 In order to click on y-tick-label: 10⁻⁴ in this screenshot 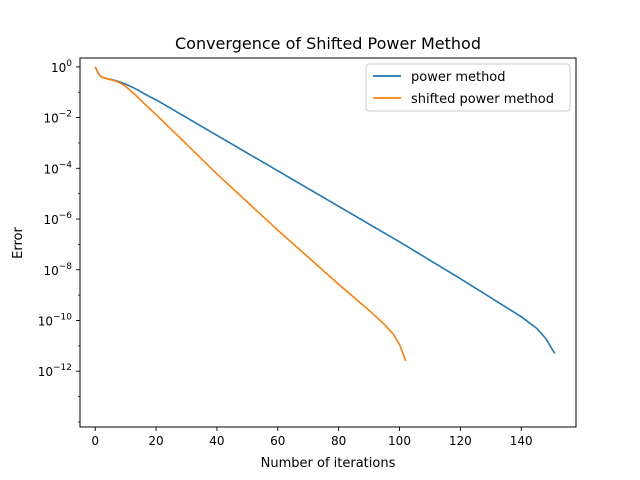, I will do `click(57, 168)`.